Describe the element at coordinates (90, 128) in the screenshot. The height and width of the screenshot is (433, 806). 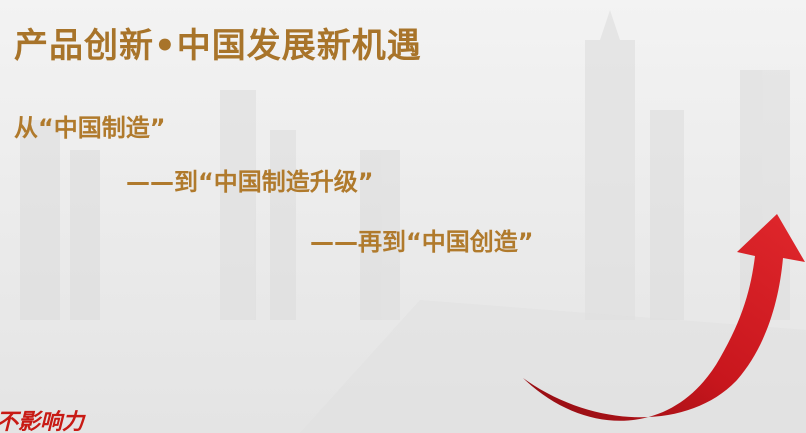
I see `text-line-made-in-china: 从“中国制造”` at that location.